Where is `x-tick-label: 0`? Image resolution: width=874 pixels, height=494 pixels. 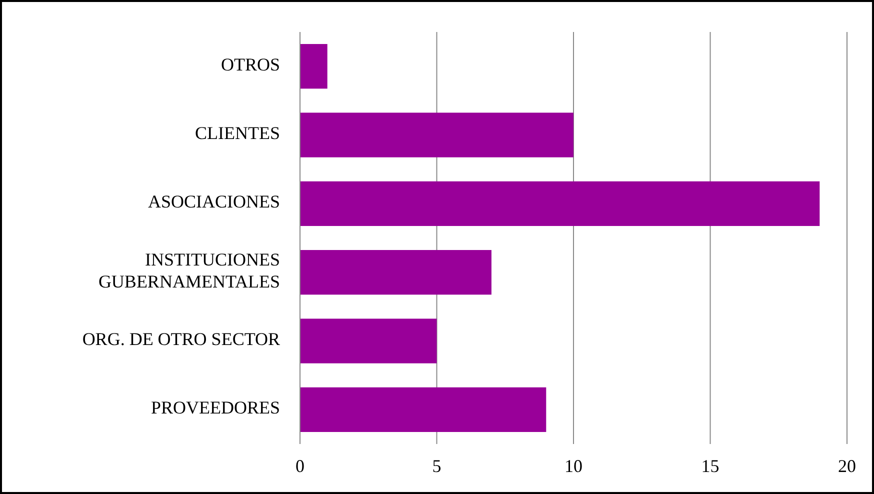 x-tick-label: 0 is located at coordinates (300, 466).